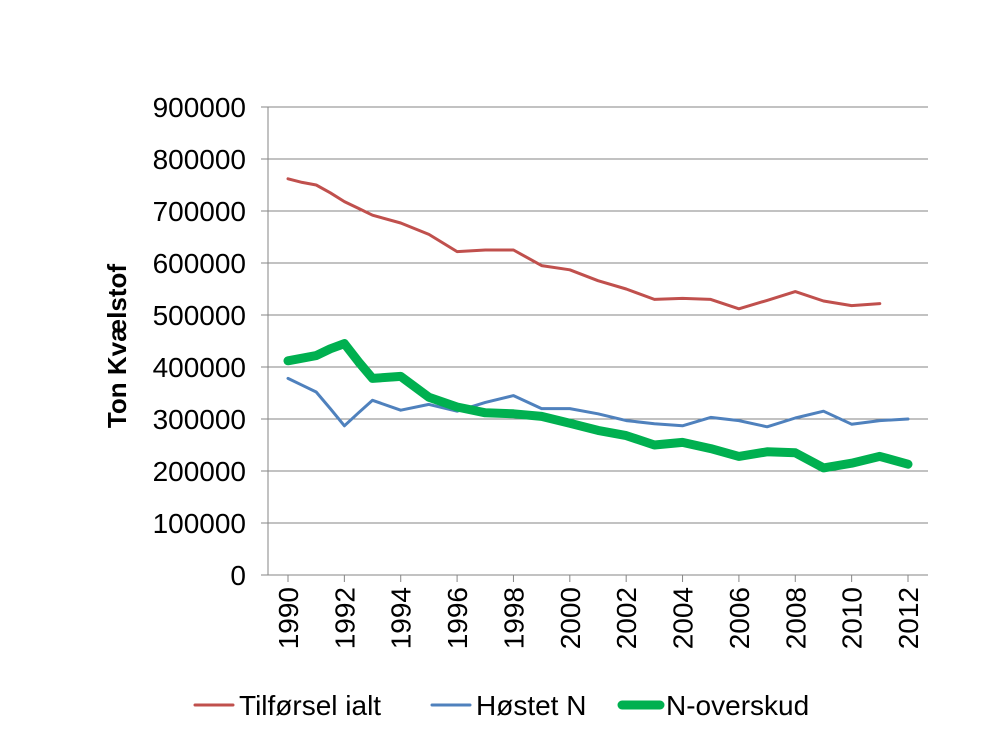 This screenshot has width=1000, height=750. What do you see at coordinates (199, 471) in the screenshot?
I see `y-tick-label: 200000` at bounding box center [199, 471].